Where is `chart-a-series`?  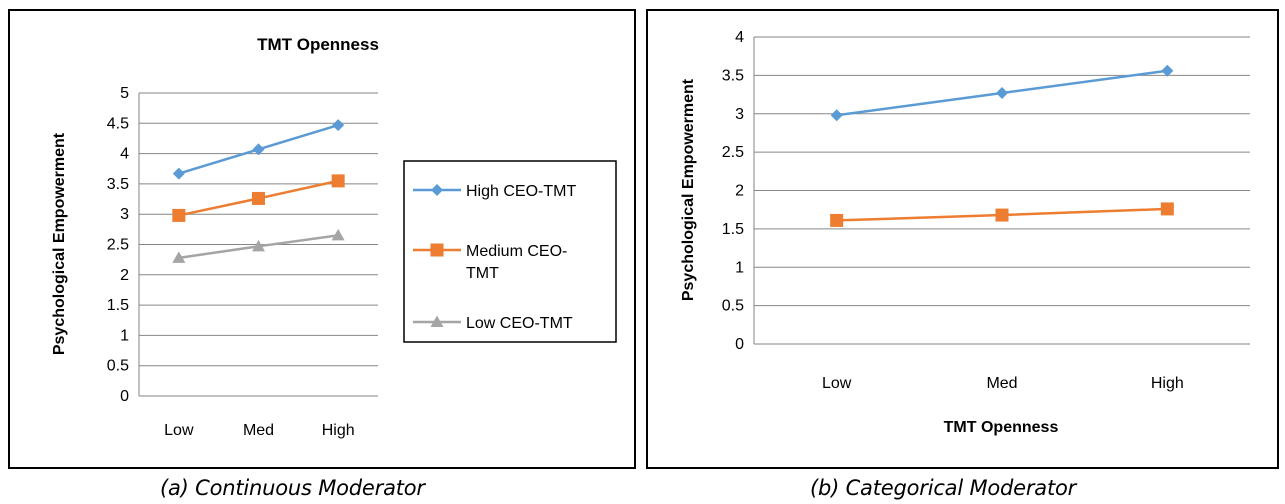 chart-a-series is located at coordinates (258, 191).